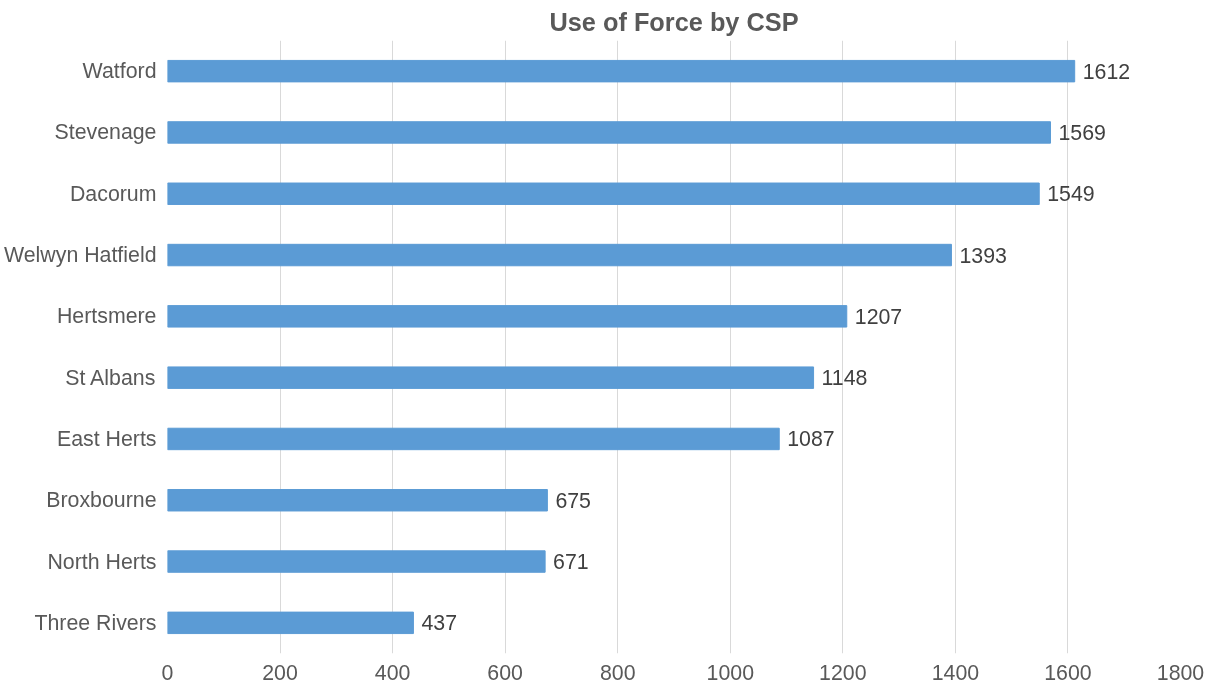 The height and width of the screenshot is (686, 1214). I want to click on x-tick-label: 1400, so click(955, 672).